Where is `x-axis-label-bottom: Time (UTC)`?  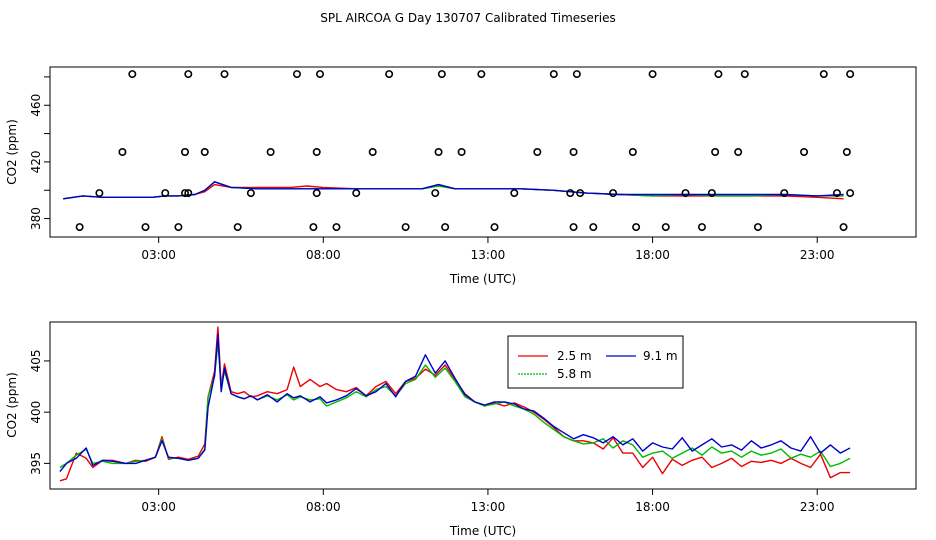
x-axis-label-bottom: Time (UTC) is located at coordinates (482, 531).